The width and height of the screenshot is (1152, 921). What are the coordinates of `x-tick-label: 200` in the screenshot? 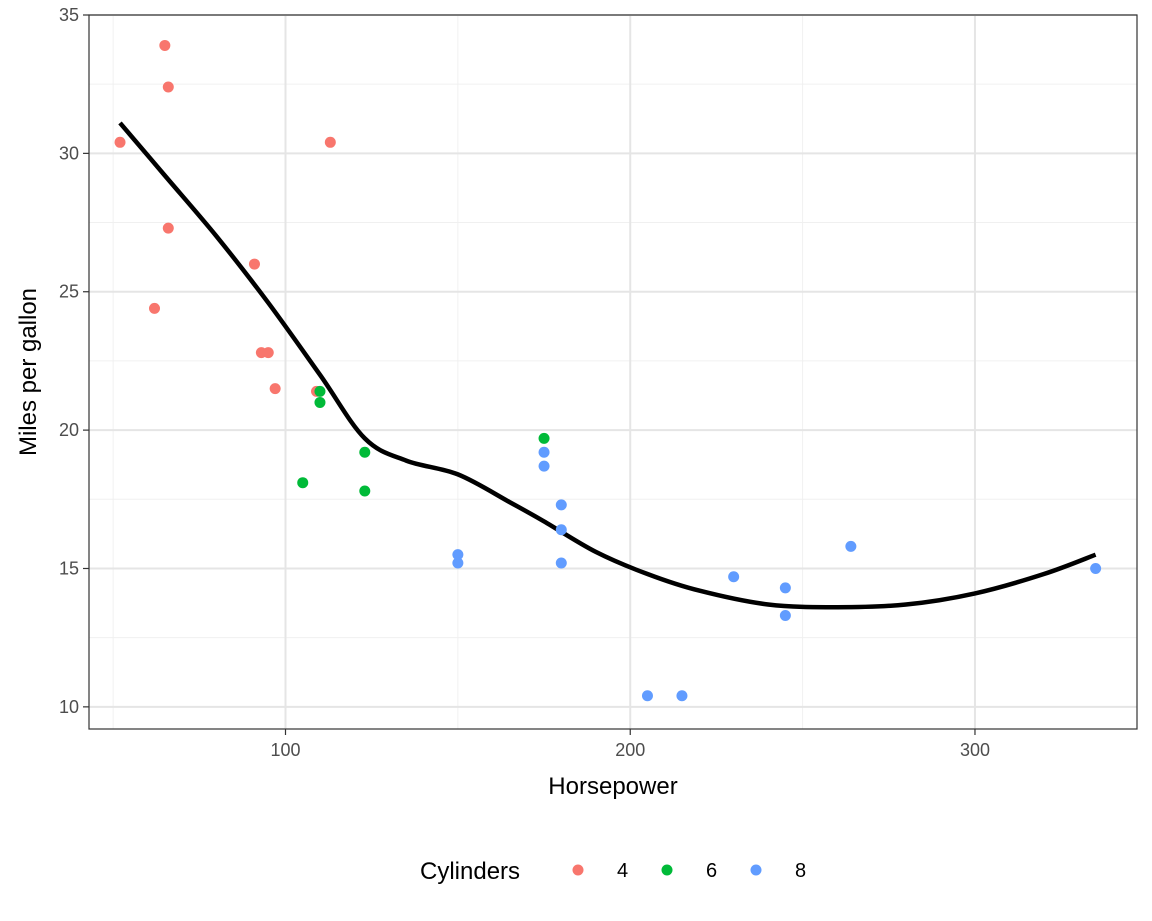 It's located at (630, 750).